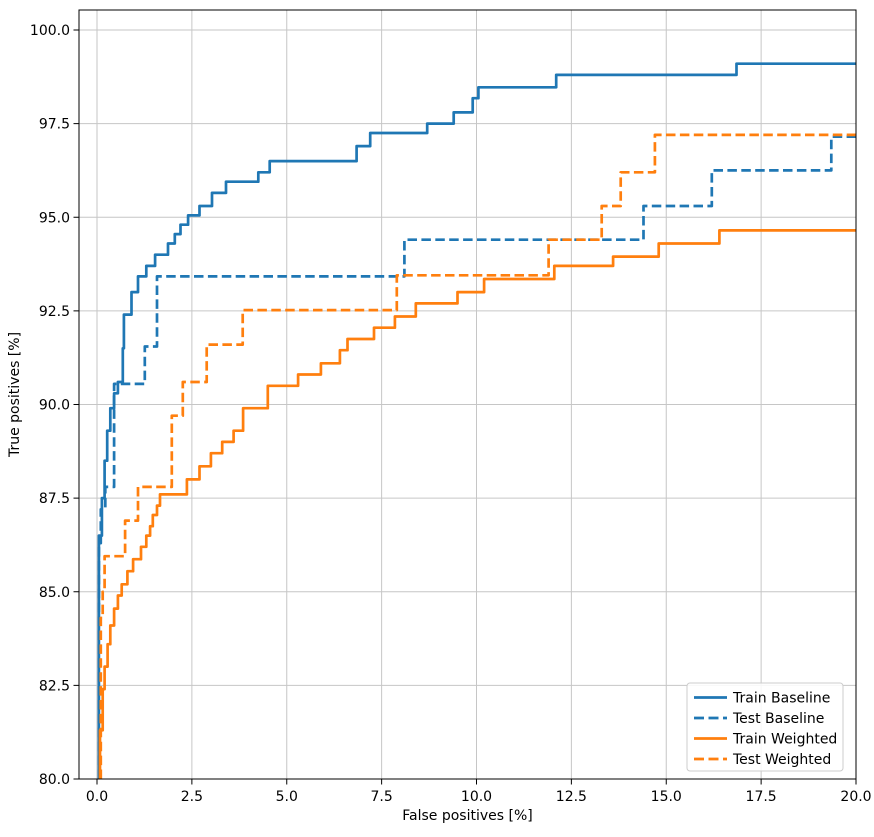 The width and height of the screenshot is (874, 837). I want to click on y-tick-label: 87.5, so click(54, 499).